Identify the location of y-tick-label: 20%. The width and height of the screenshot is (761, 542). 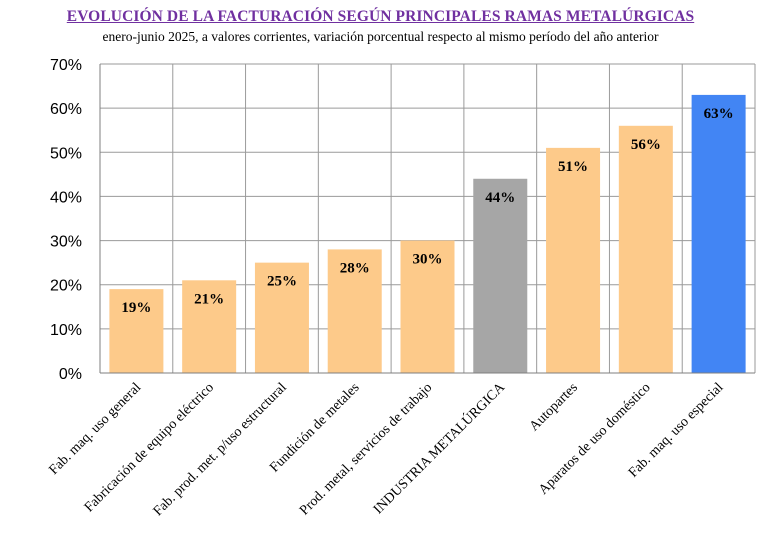
(66, 286).